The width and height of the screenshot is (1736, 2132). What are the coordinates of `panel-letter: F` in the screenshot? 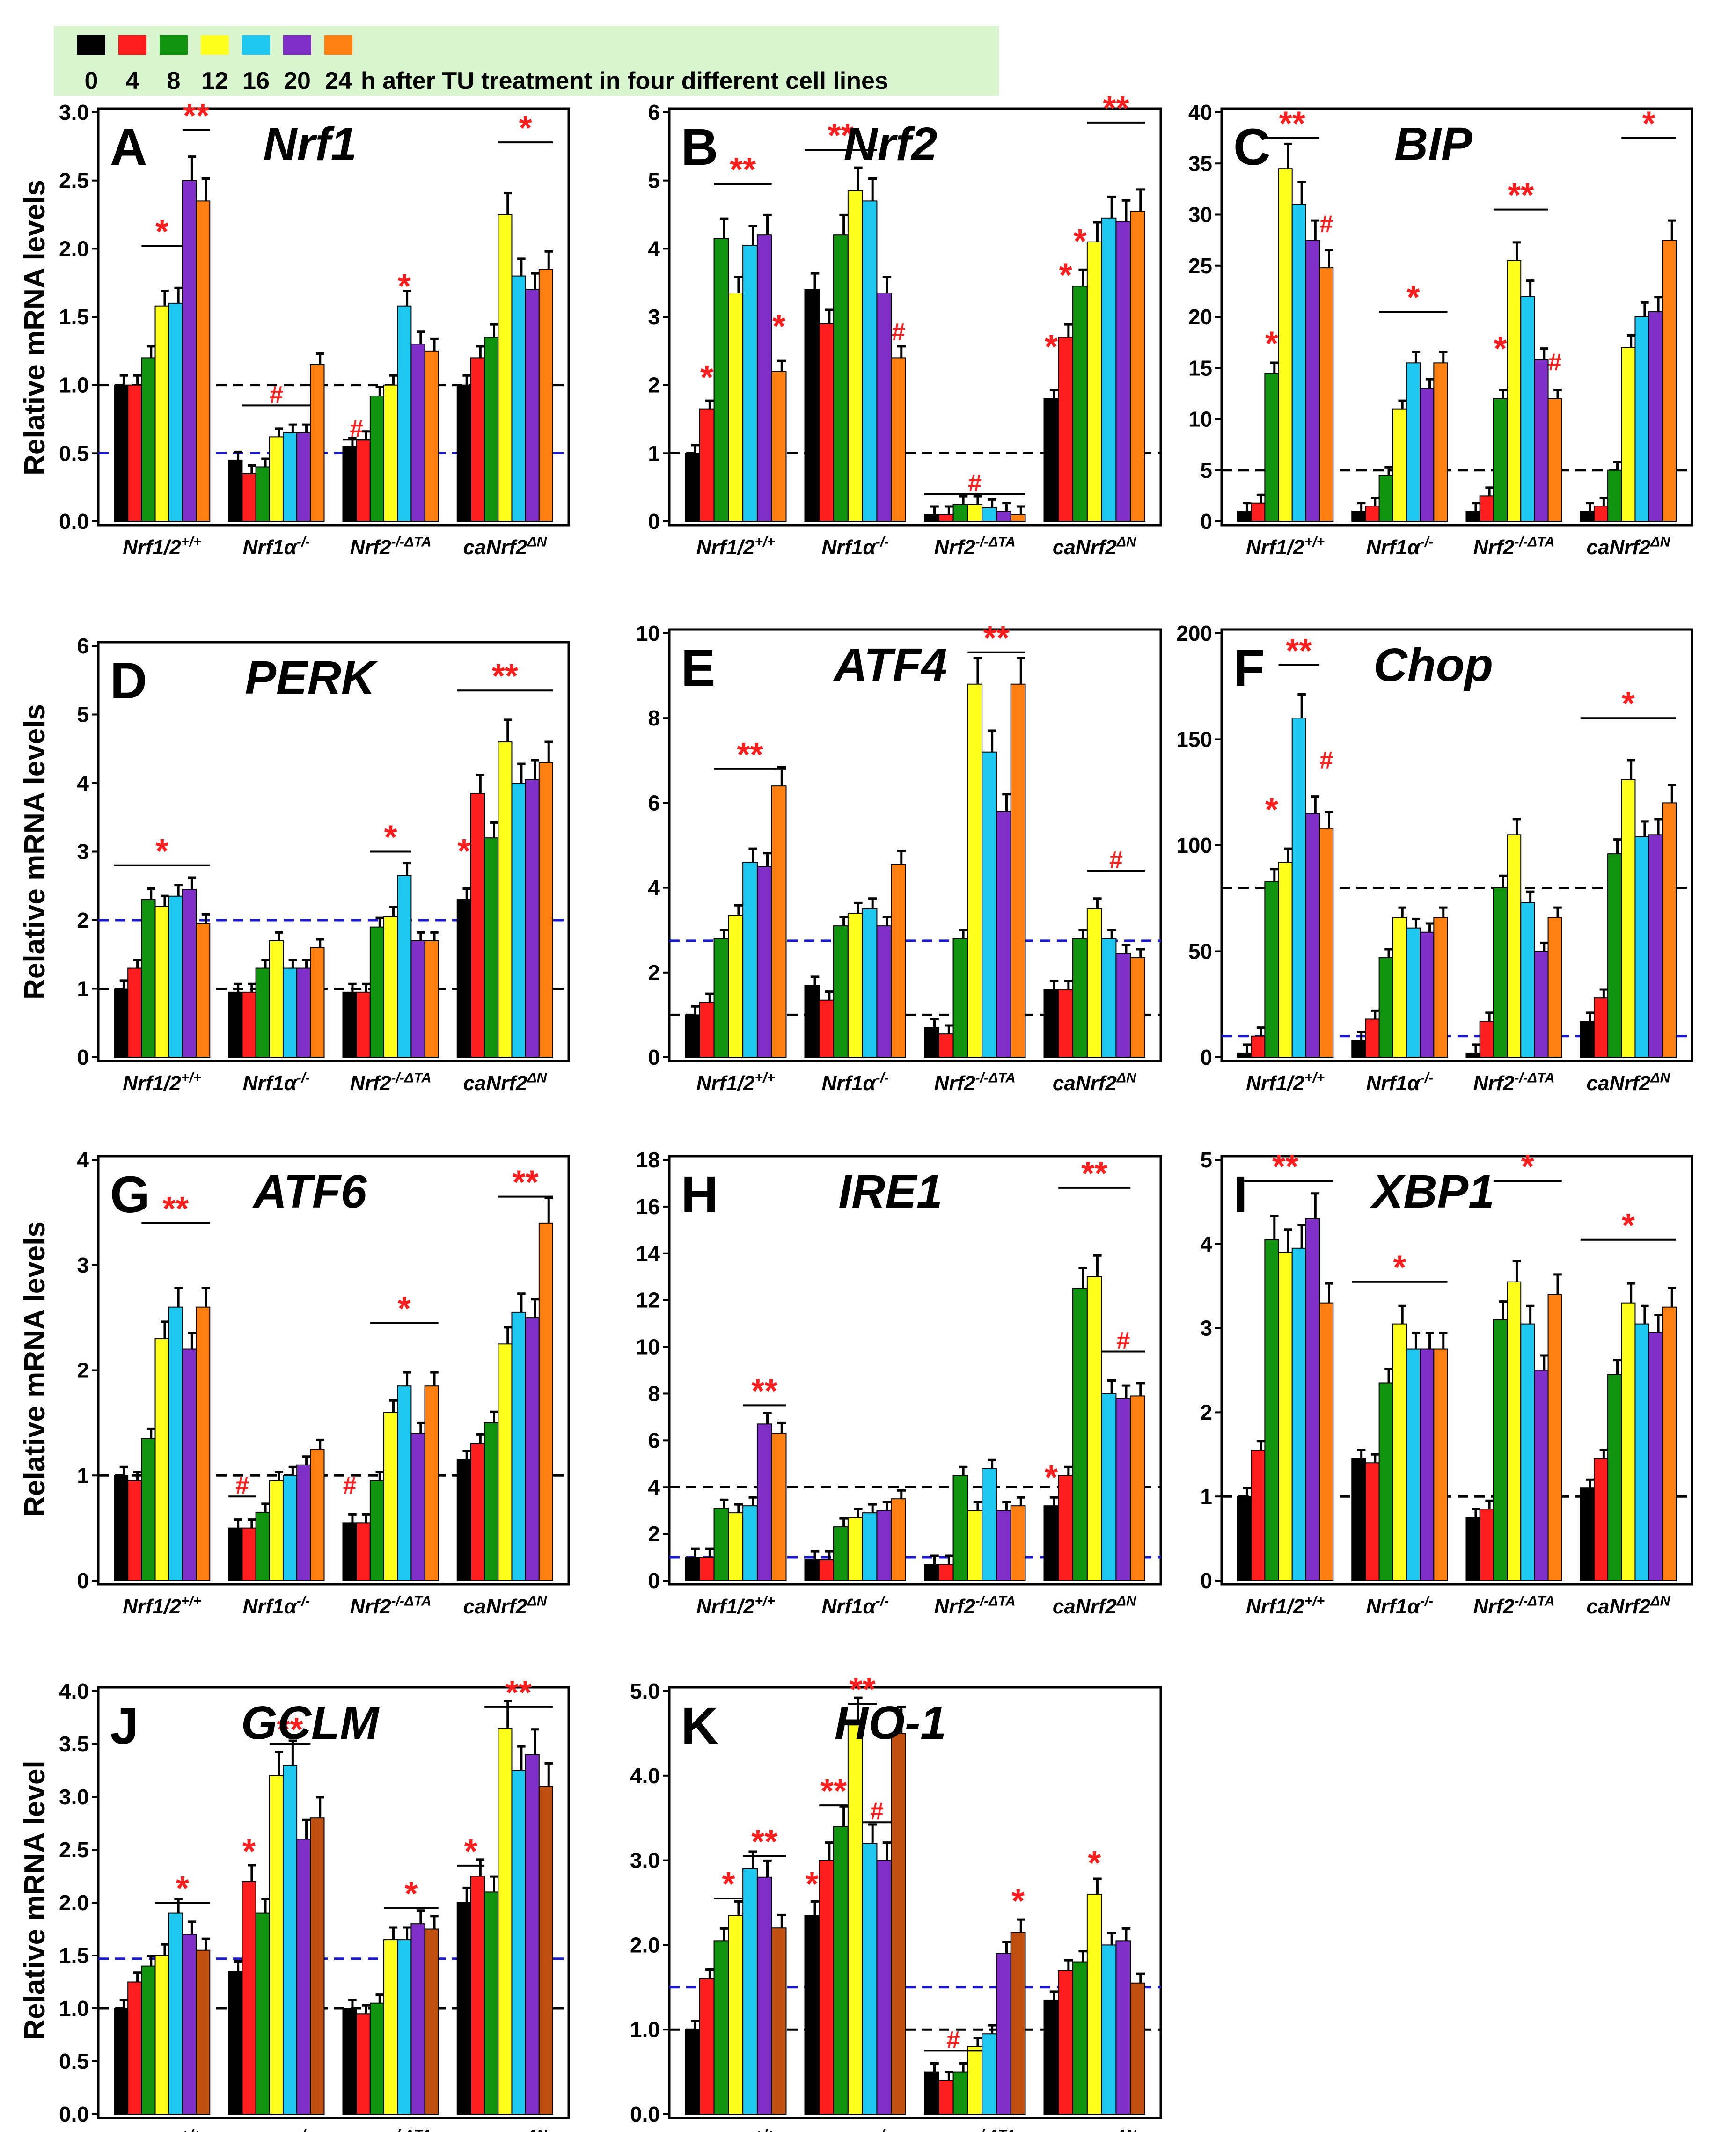 It's located at (1249, 668).